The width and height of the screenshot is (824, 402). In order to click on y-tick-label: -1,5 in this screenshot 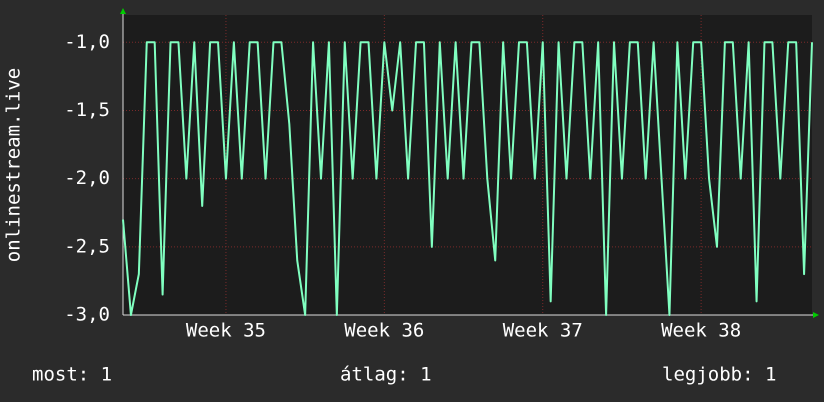, I will do `click(87, 110)`.